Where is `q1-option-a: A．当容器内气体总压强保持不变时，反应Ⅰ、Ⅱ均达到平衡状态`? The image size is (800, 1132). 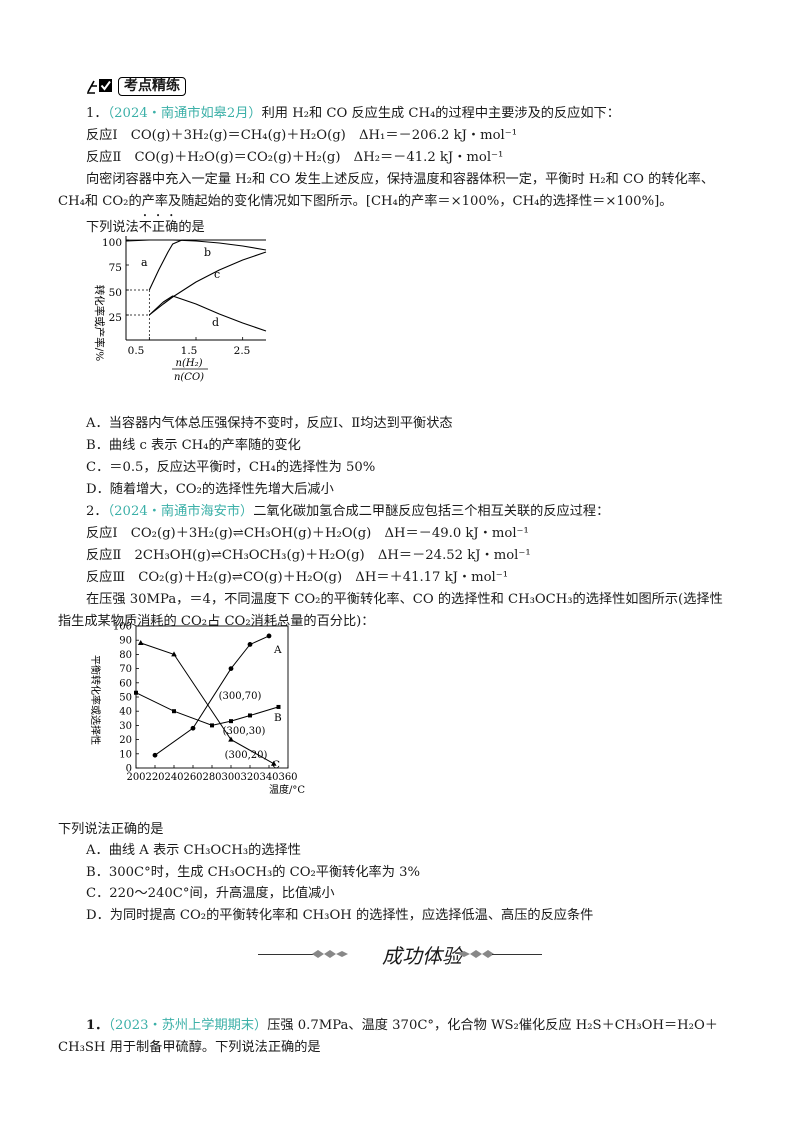 q1-option-a: A．当容器内气体总压强保持不变时，反应Ⅰ、Ⅱ均达到平衡状态 is located at coordinates (269, 423).